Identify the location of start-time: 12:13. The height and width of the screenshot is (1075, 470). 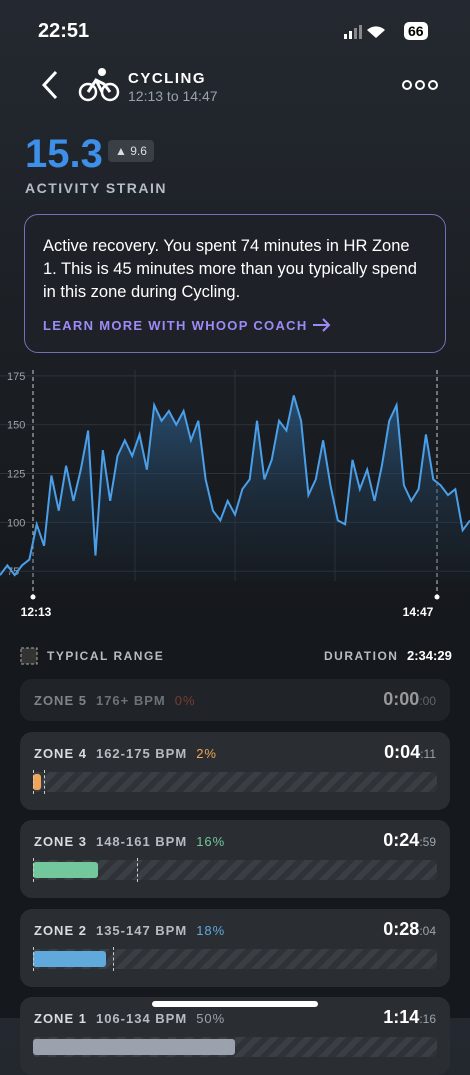
(36, 612).